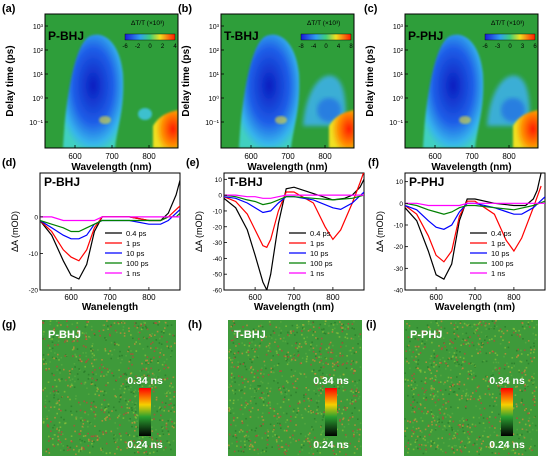 The width and height of the screenshot is (550, 471). I want to click on legend-label: 1 ns, so click(133, 273).